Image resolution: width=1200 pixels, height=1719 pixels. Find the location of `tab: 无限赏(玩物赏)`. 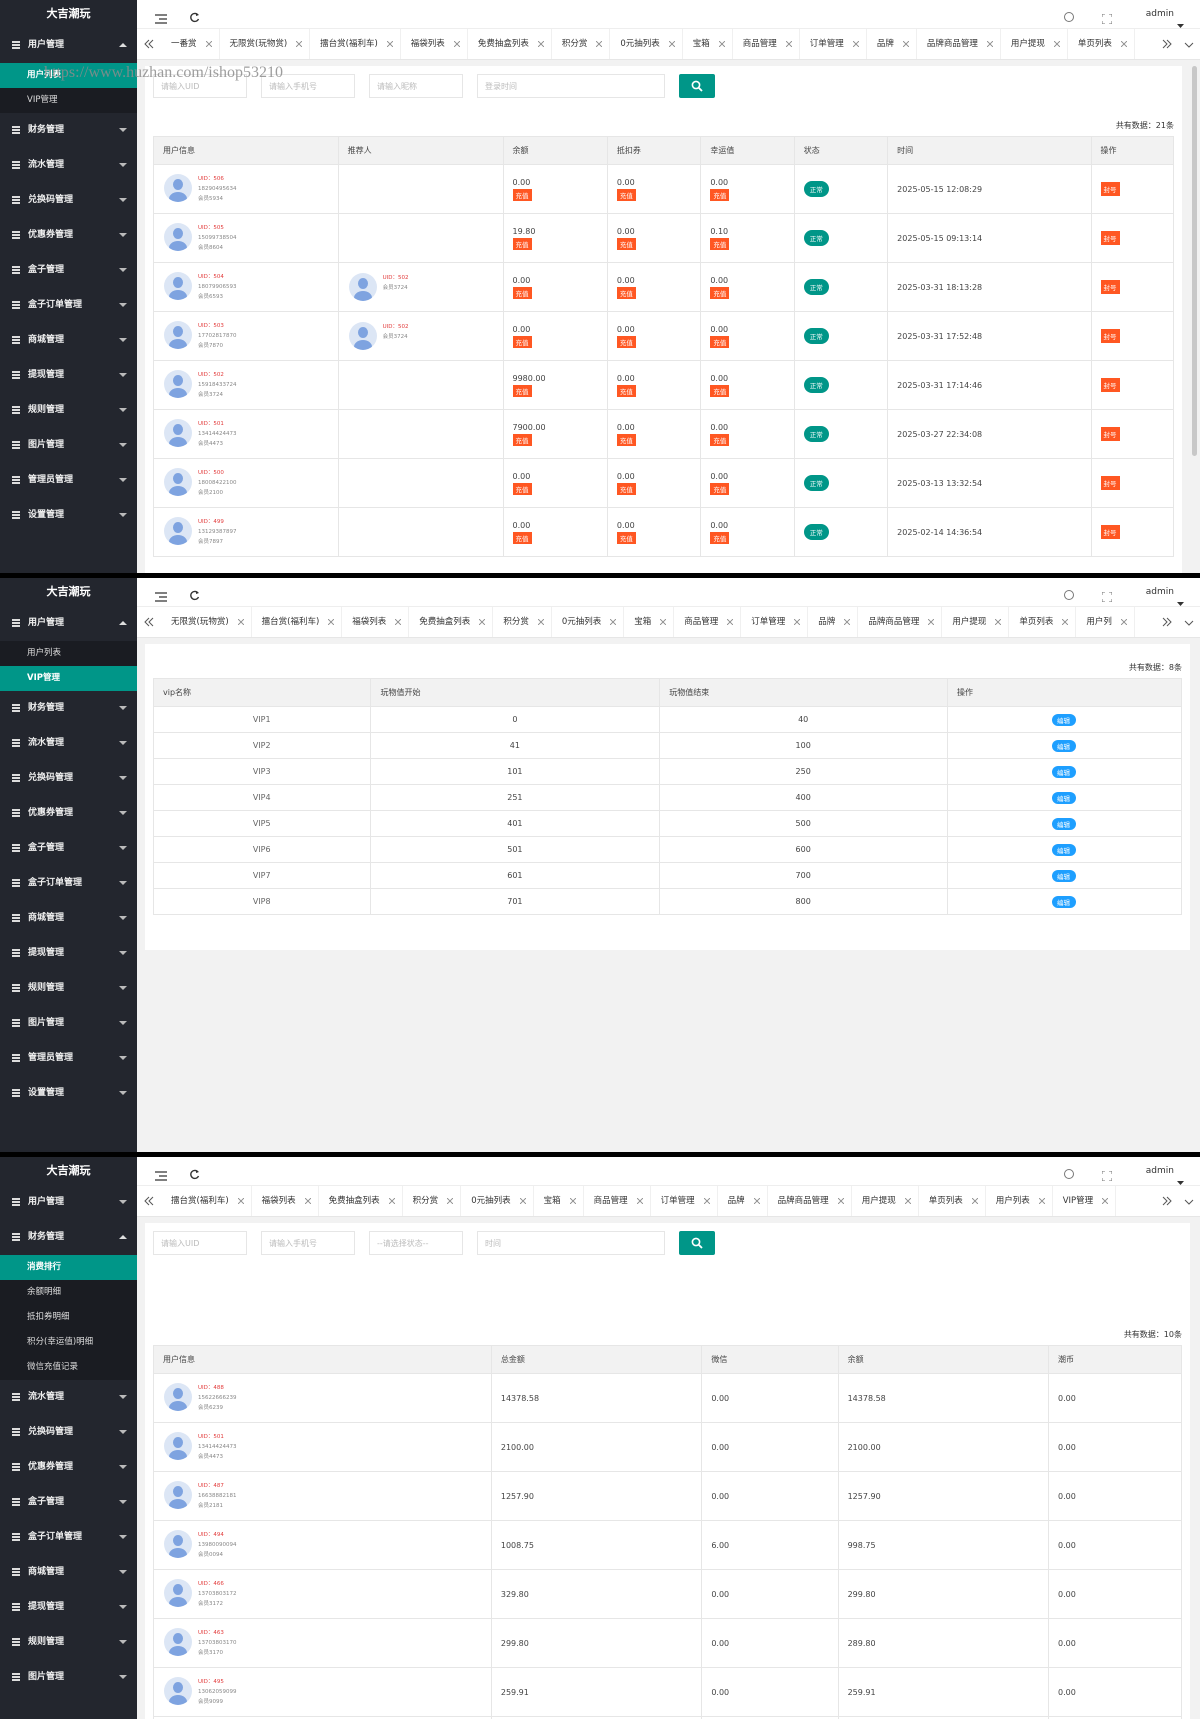

tab: 无限赏(玩物赏) is located at coordinates (206, 622).